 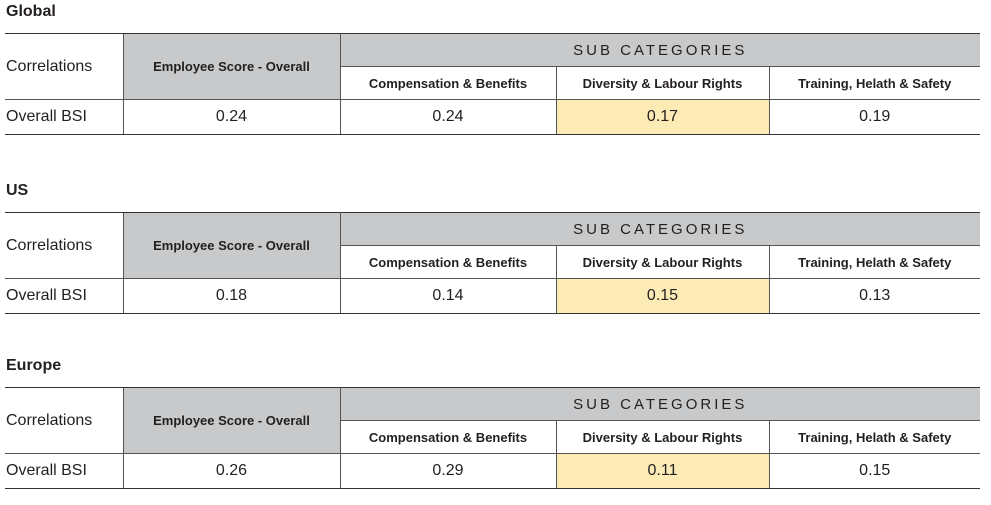 I want to click on highlighted-value-cell: 0.15, so click(x=662, y=296).